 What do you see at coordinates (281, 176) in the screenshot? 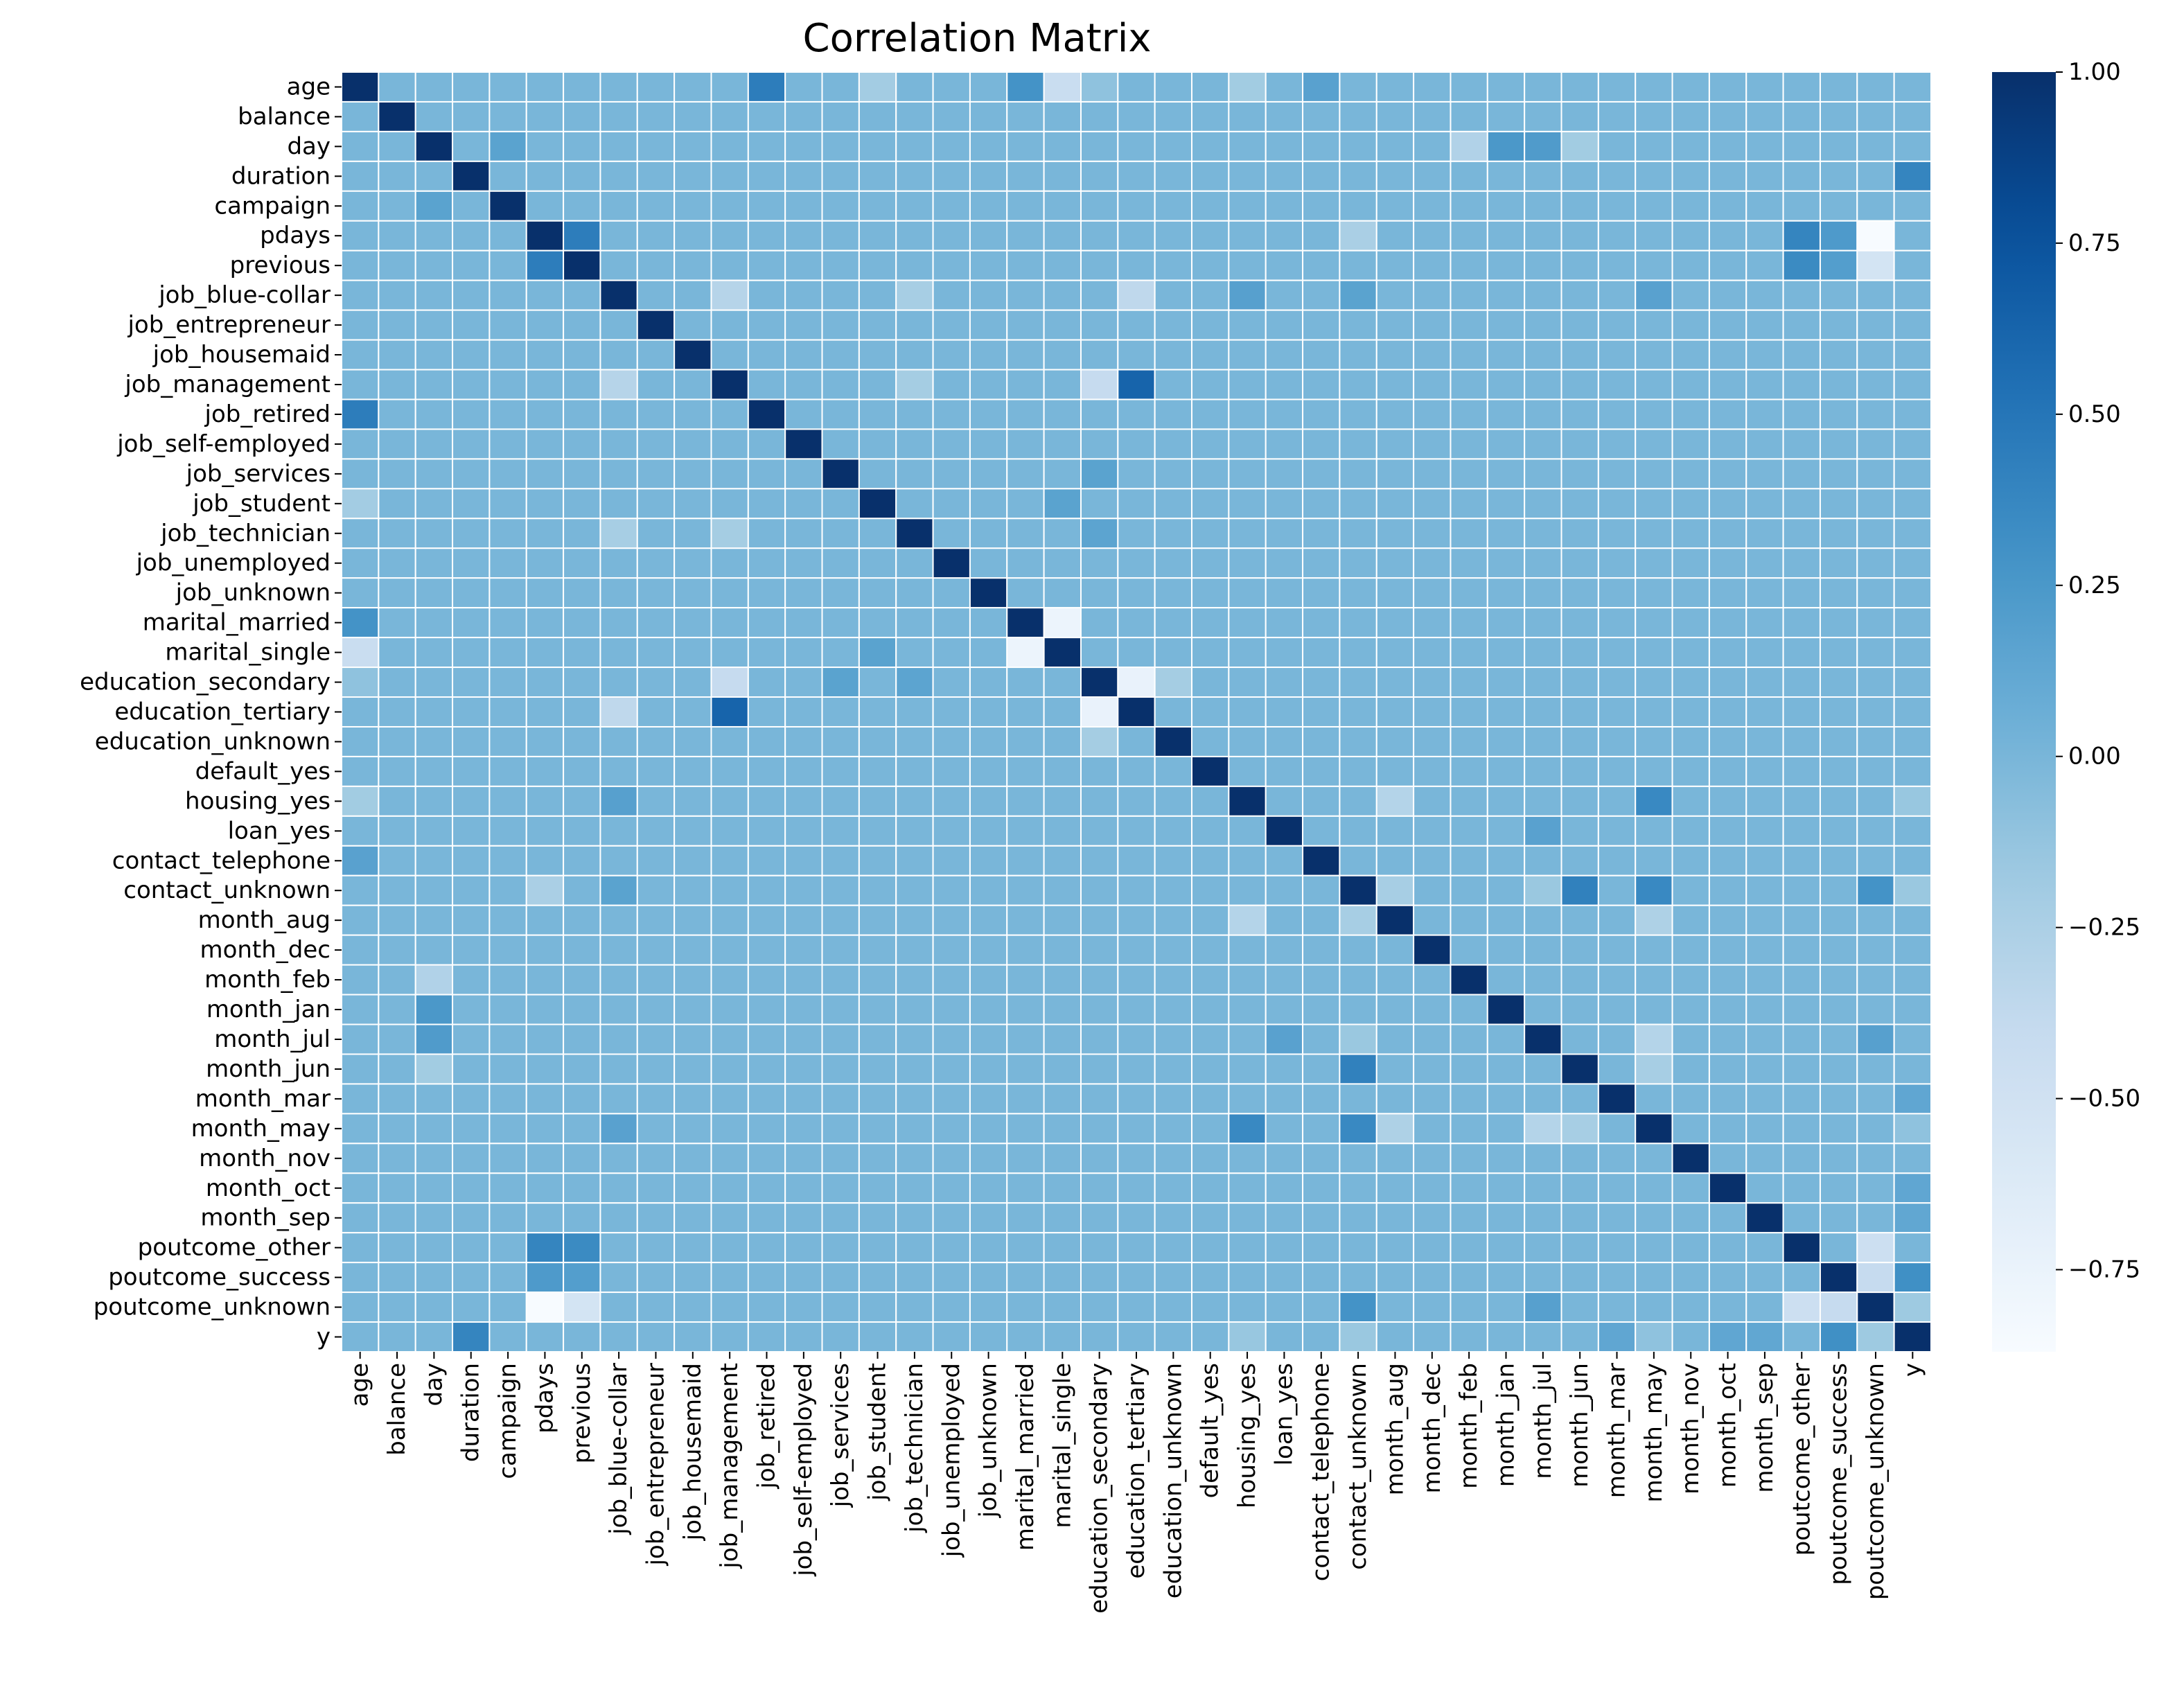
I see `row-tick-label: duration` at bounding box center [281, 176].